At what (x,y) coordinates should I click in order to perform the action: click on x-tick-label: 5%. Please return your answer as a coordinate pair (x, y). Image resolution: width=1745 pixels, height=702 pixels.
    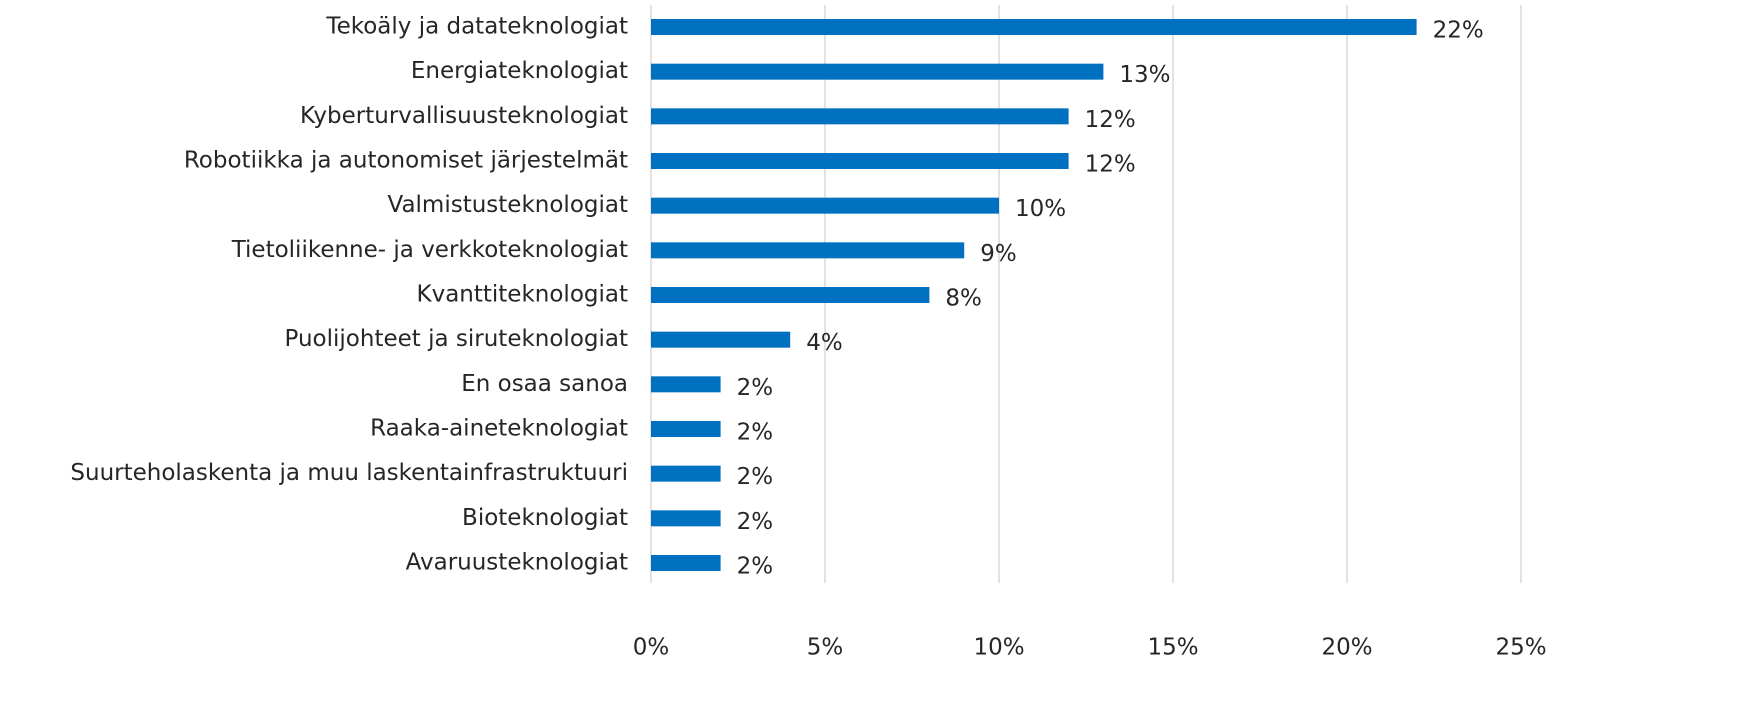
    Looking at the image, I should click on (825, 648).